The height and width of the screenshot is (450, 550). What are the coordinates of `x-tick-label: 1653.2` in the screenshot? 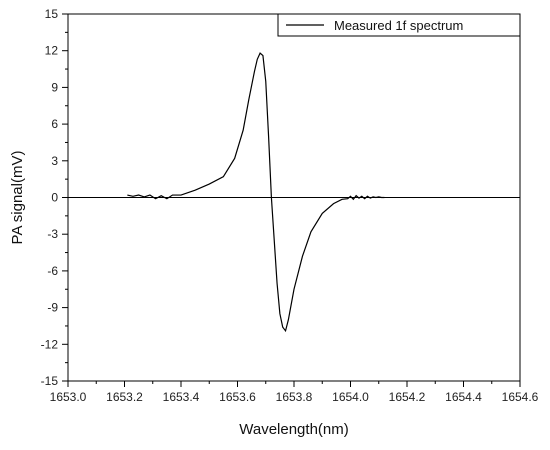 It's located at (124, 397).